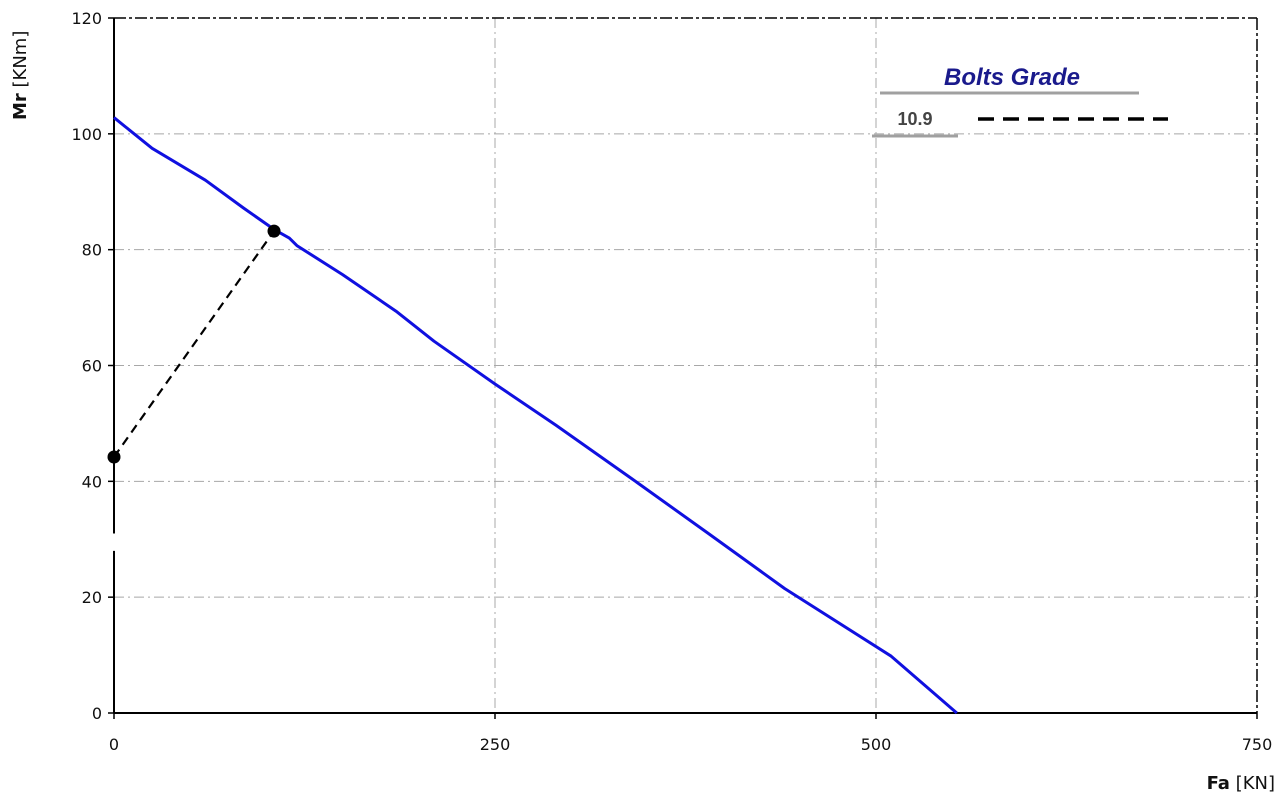  Describe the element at coordinates (20, 75) in the screenshot. I see `y-axis-label: Mr [KNm]` at that location.